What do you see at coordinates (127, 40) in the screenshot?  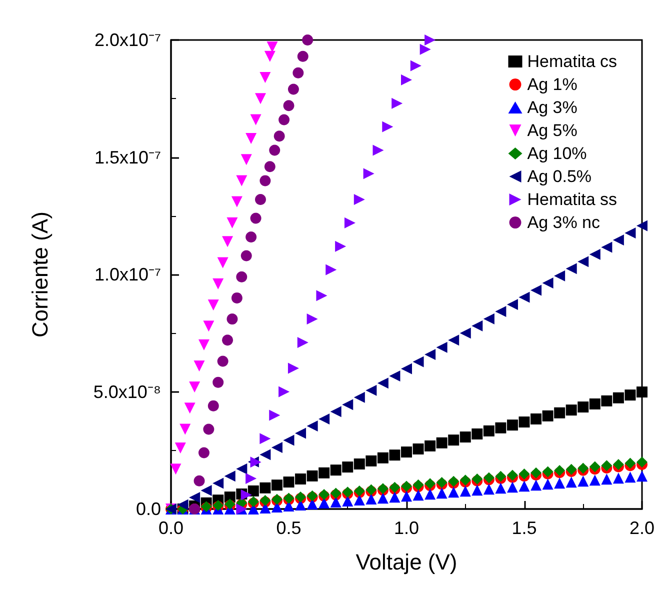 I see `y-tick-label: 2.0x10⁻⁷` at bounding box center [127, 40].